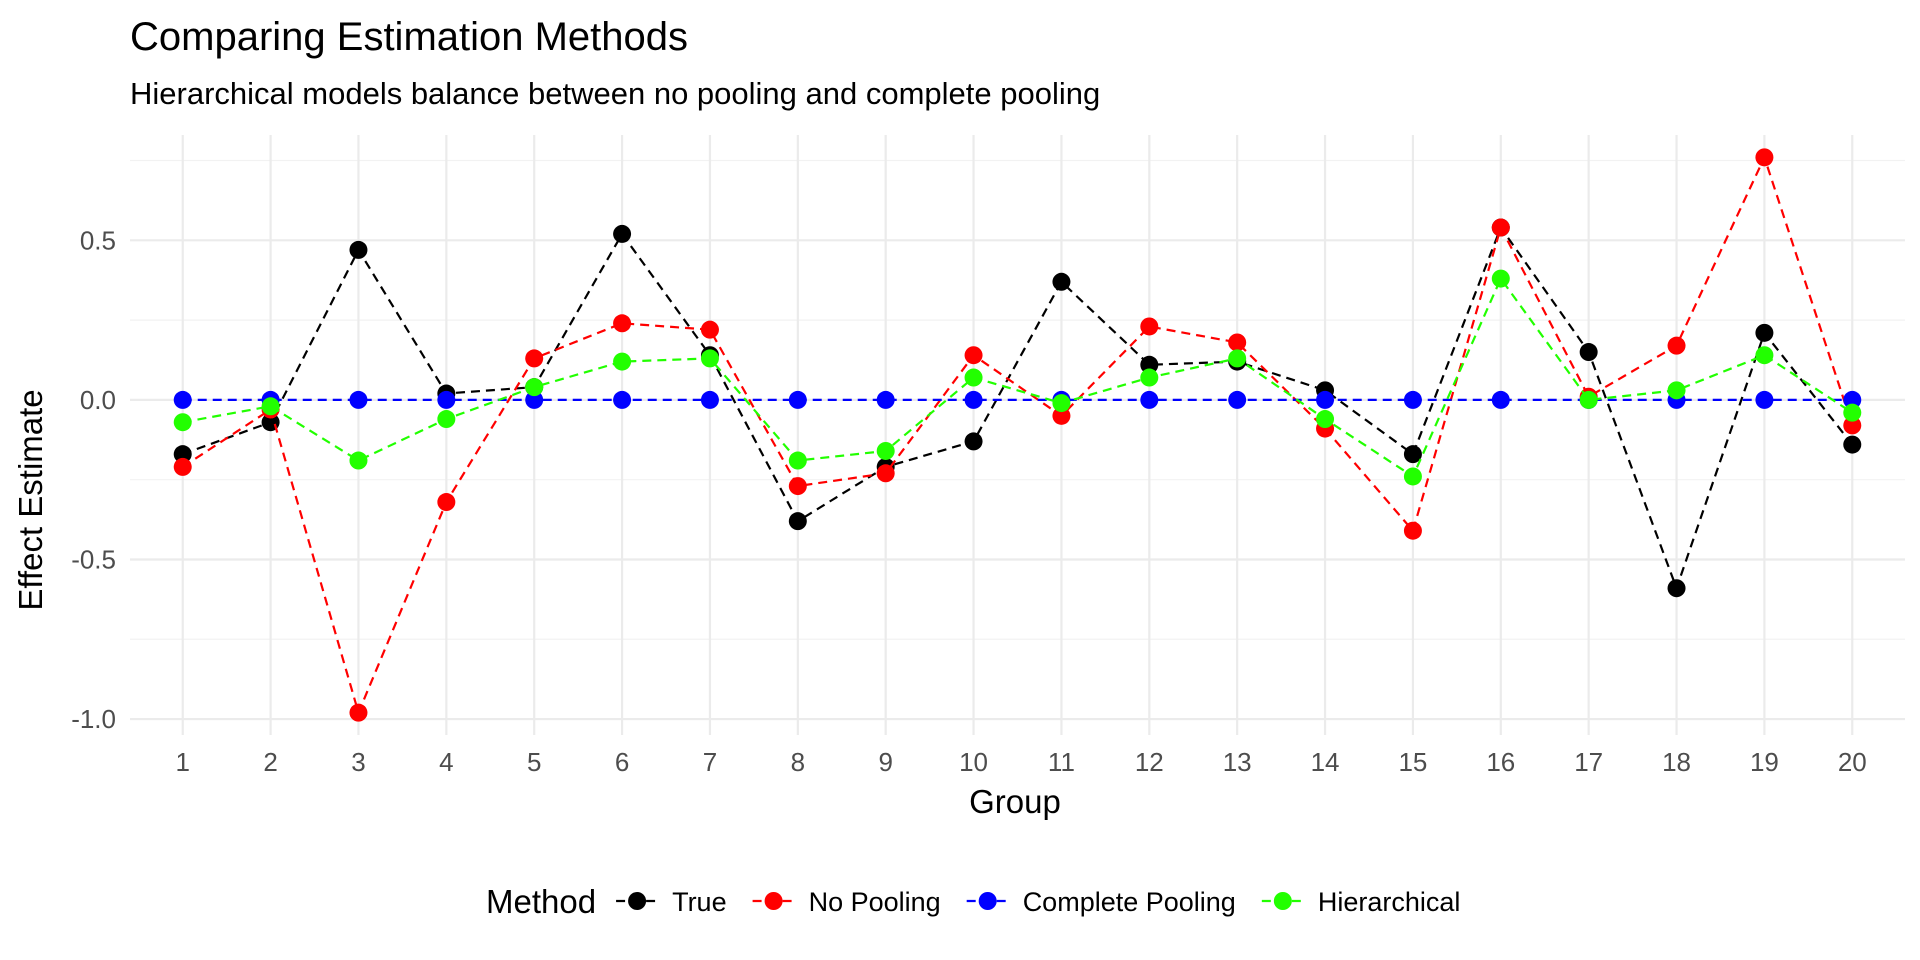 Image resolution: width=1920 pixels, height=960 pixels. Describe the element at coordinates (987, 901) in the screenshot. I see `legend-key-point-complete-pooling` at that location.